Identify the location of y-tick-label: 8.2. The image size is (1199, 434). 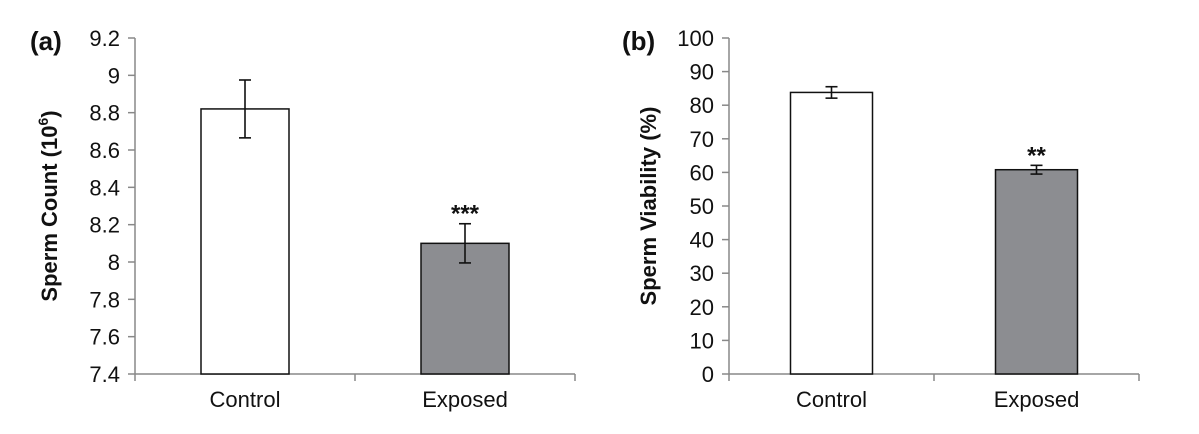
(104, 225).